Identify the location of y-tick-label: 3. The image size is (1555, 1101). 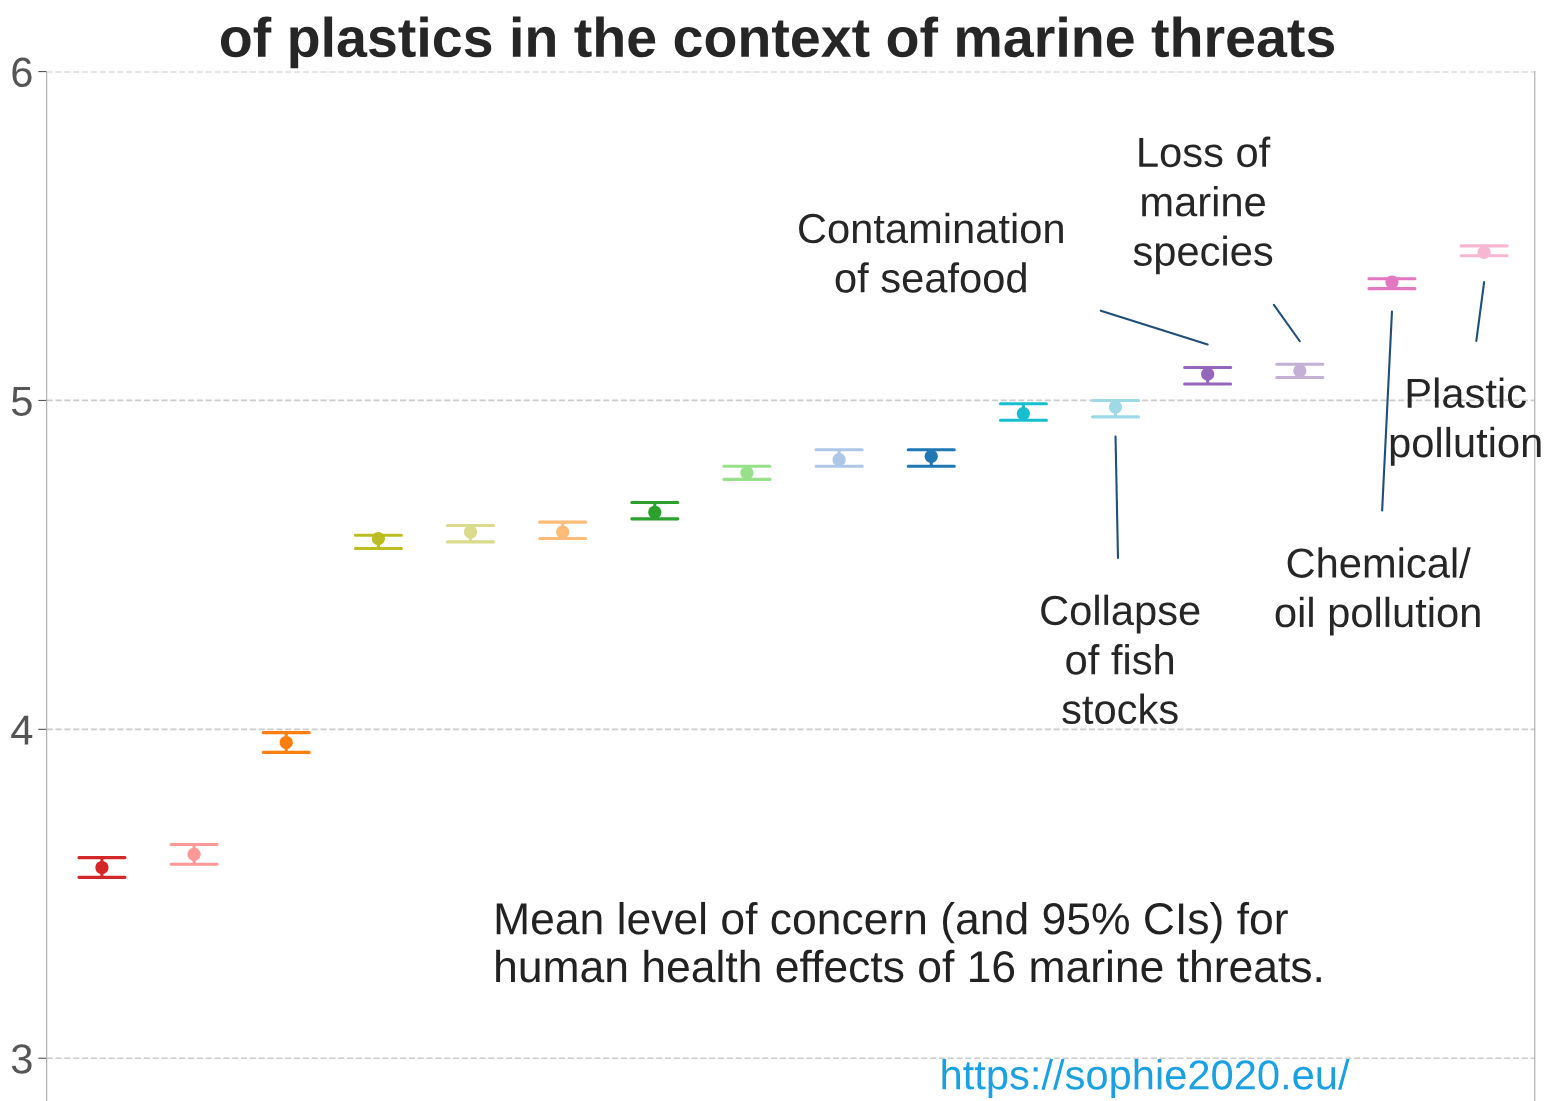
(21, 1059).